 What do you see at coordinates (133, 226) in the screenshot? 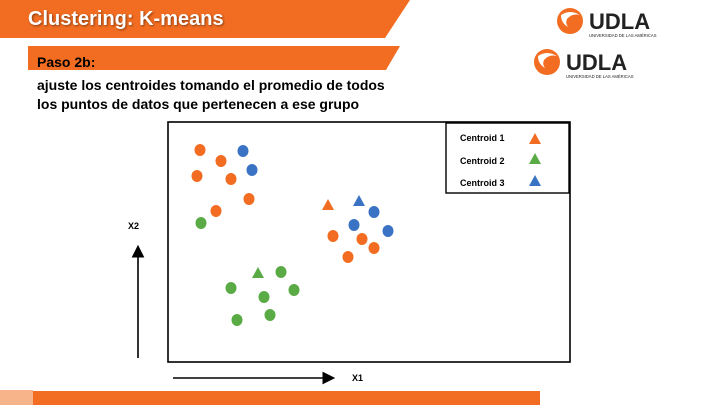
I see `y-axis-label: X2` at bounding box center [133, 226].